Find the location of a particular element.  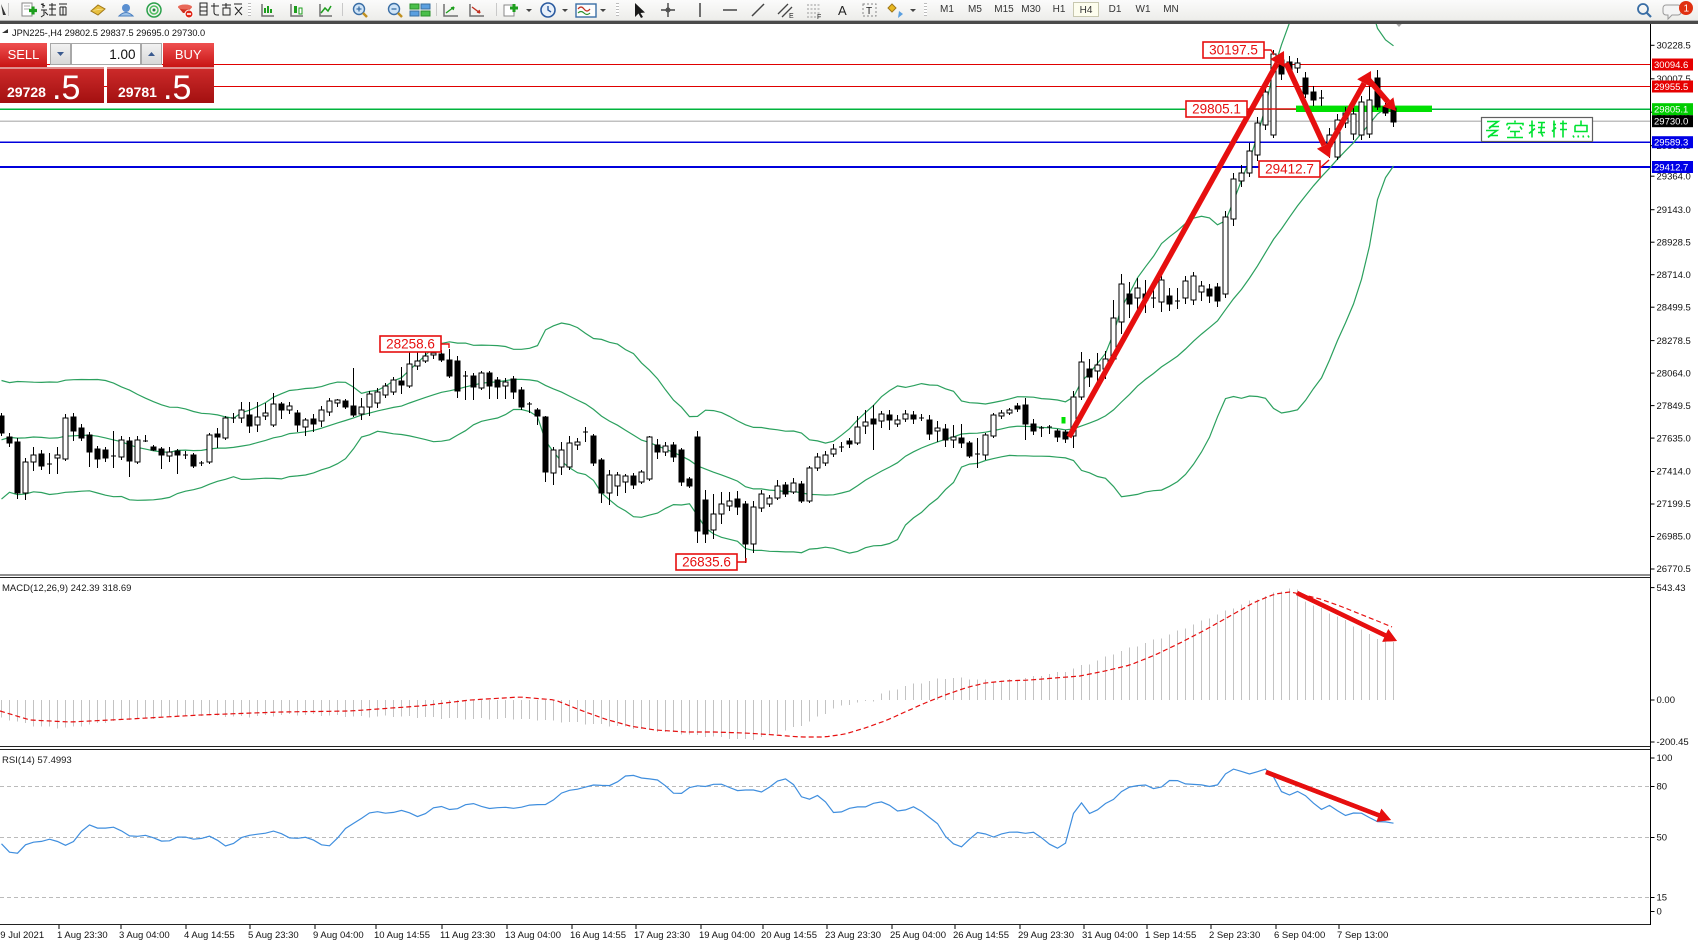

svg-text: 28278.5 is located at coordinates (1674, 341).